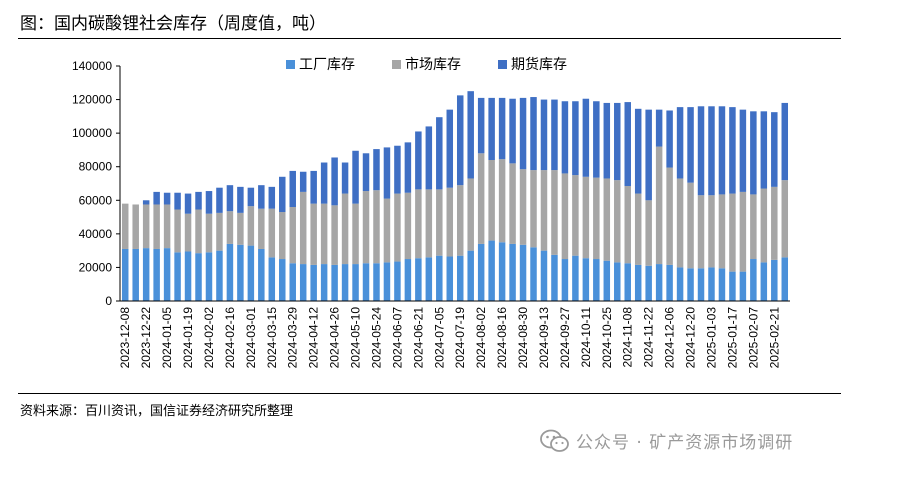 This screenshot has width=919, height=478. What do you see at coordinates (188, 338) in the screenshot?
I see `x-tick-label: 2024-01-19` at bounding box center [188, 338].